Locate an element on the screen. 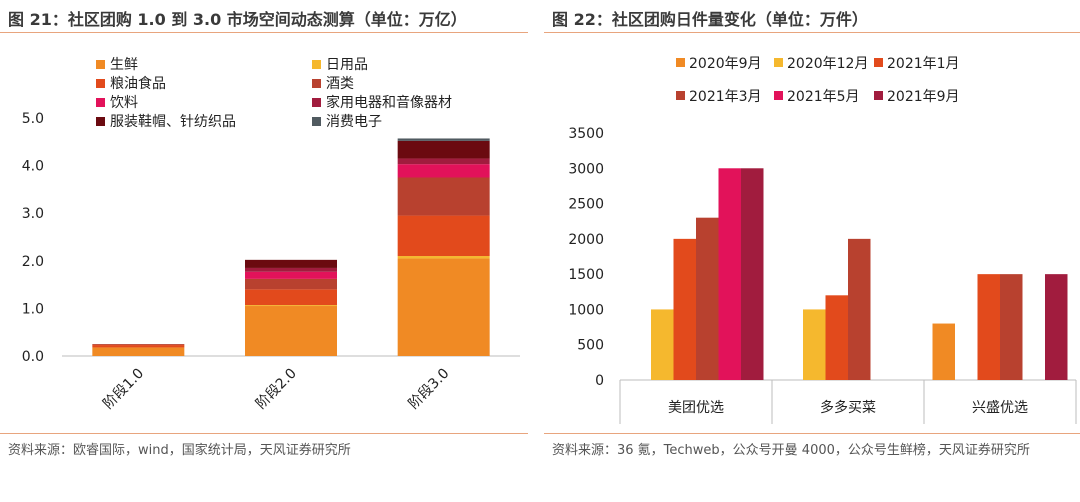  y-tick-label: 2.0 is located at coordinates (33, 262).